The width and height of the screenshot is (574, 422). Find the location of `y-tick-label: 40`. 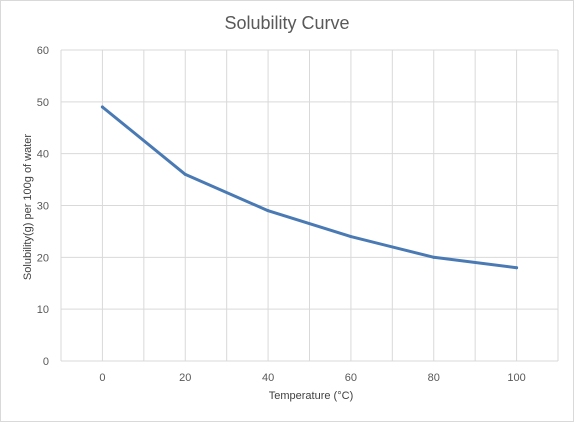

y-tick-label: 40 is located at coordinates (43, 155).